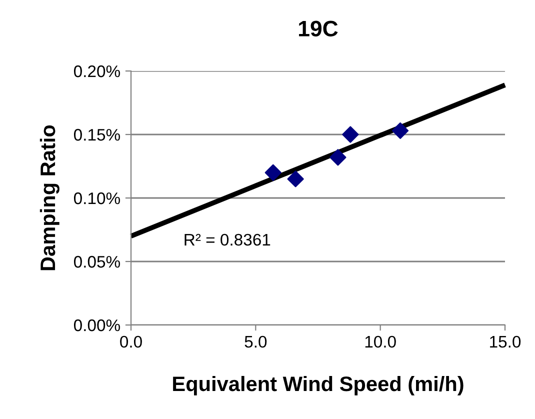 This screenshot has width=535, height=419. Describe the element at coordinates (505, 342) in the screenshot. I see `x-tick-label: 15.0` at that location.